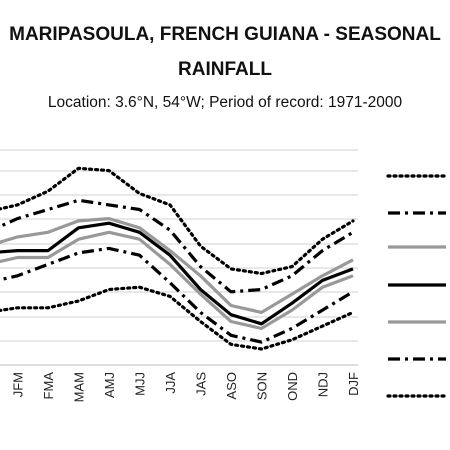 This screenshot has width=450, height=450. What do you see at coordinates (18, 384) in the screenshot?
I see `x-tick-label-1: JFM` at bounding box center [18, 384].